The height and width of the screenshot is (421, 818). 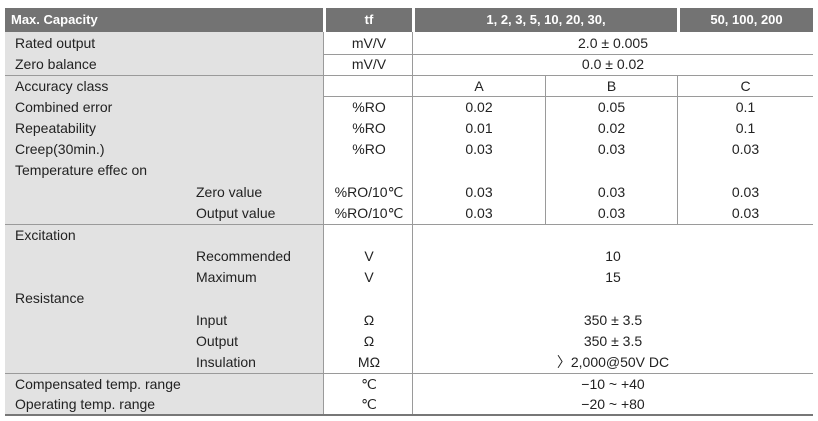 What do you see at coordinates (409, 107) in the screenshot?
I see `row-combined-error: Combined error %RO 0.02 0.05 0.1` at bounding box center [409, 107].